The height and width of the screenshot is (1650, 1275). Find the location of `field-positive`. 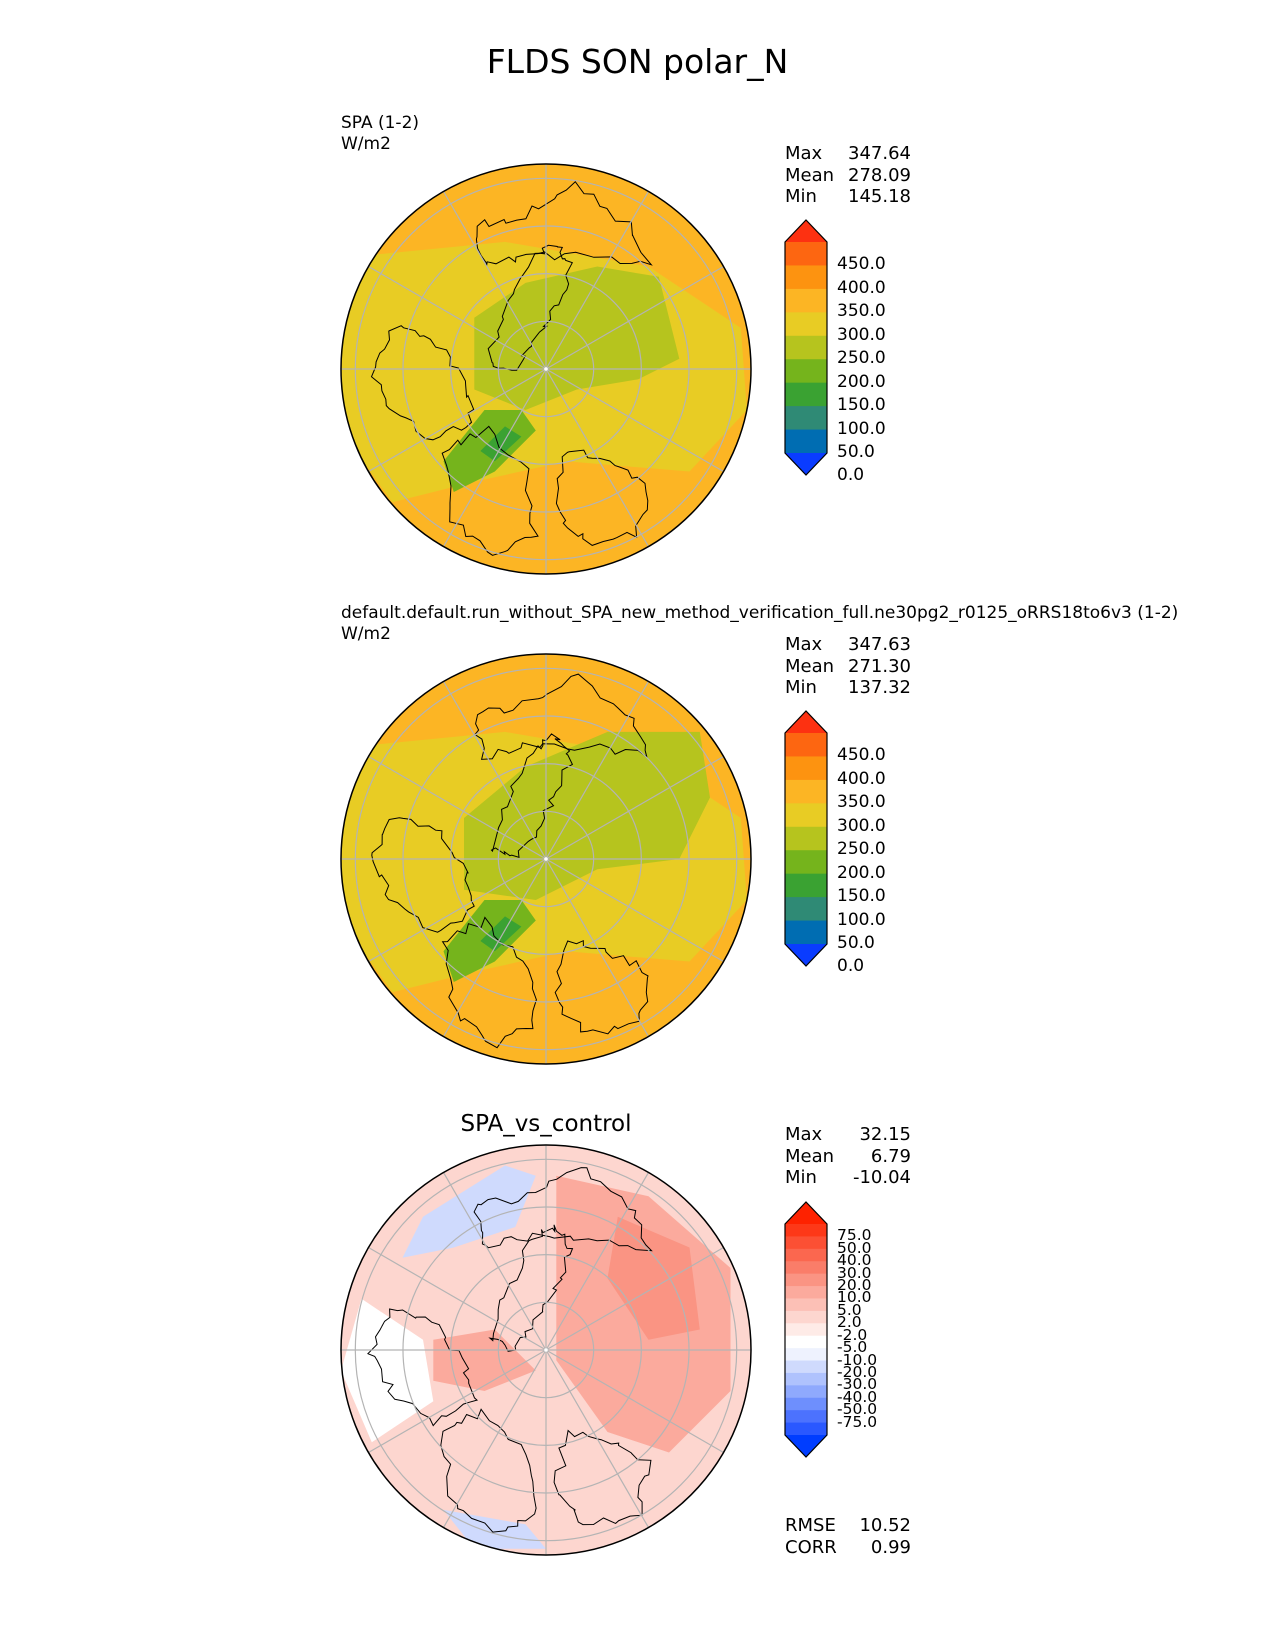

field-positive is located at coordinates (484, 1360).